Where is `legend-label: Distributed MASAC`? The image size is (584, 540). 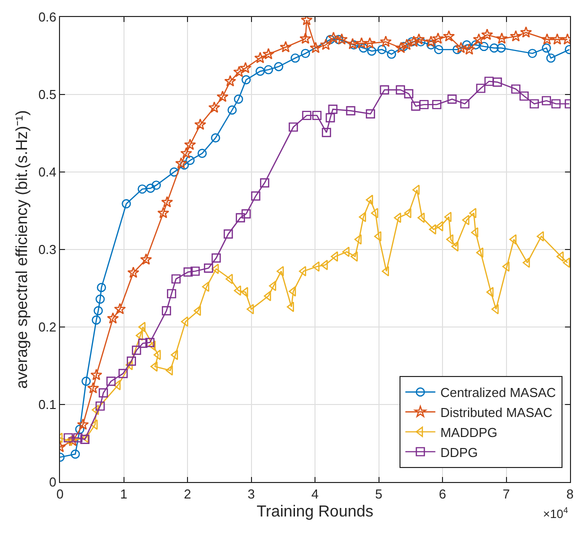 legend-label: Distributed MASAC is located at coordinates (496, 412).